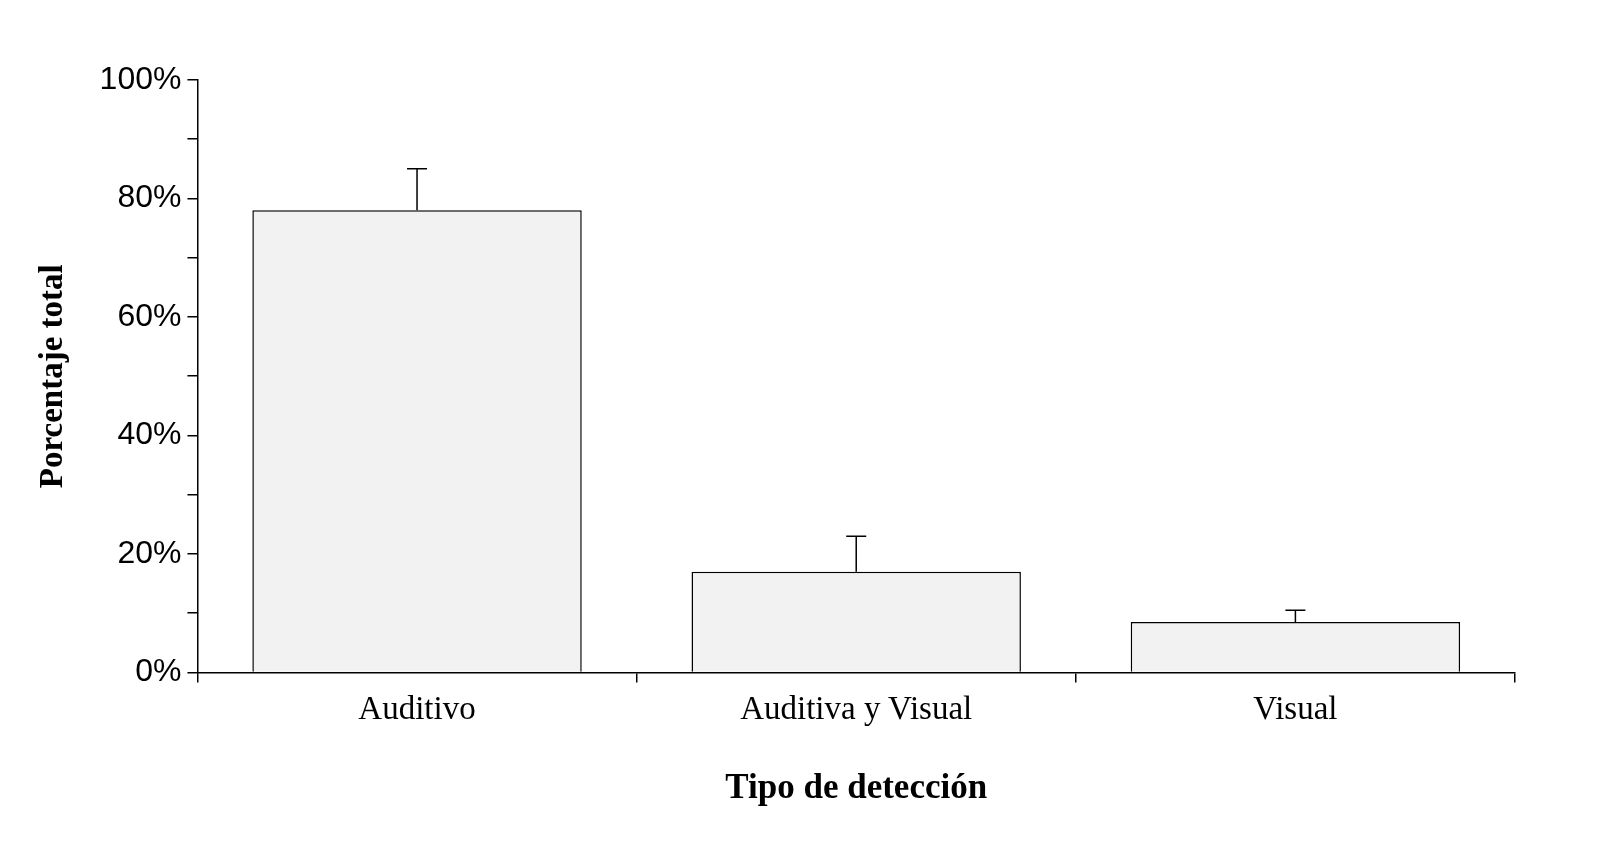 This screenshot has width=1615, height=854. What do you see at coordinates (158, 670) in the screenshot?
I see `y-tick-label: 0%` at bounding box center [158, 670].